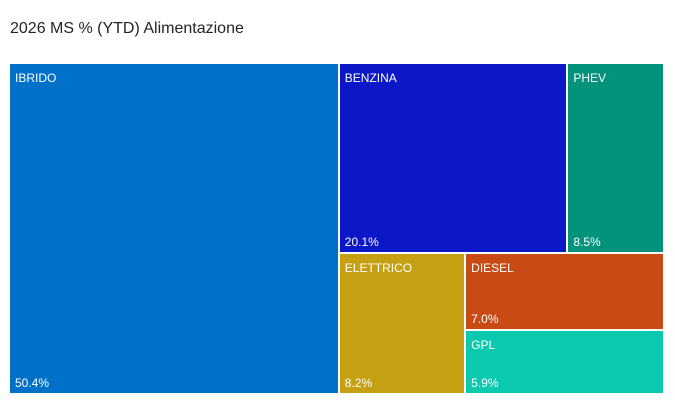 This screenshot has width=675, height=415. What do you see at coordinates (485, 318) in the screenshot?
I see `tile-value-label: 7.0%` at bounding box center [485, 318].